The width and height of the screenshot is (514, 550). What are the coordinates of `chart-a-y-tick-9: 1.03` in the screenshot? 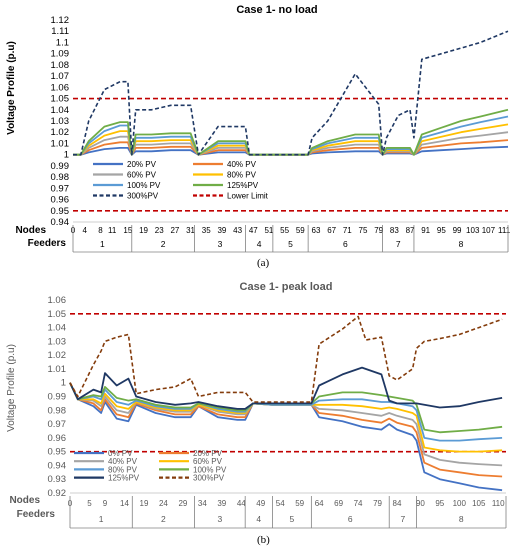 It's located at (60, 121).